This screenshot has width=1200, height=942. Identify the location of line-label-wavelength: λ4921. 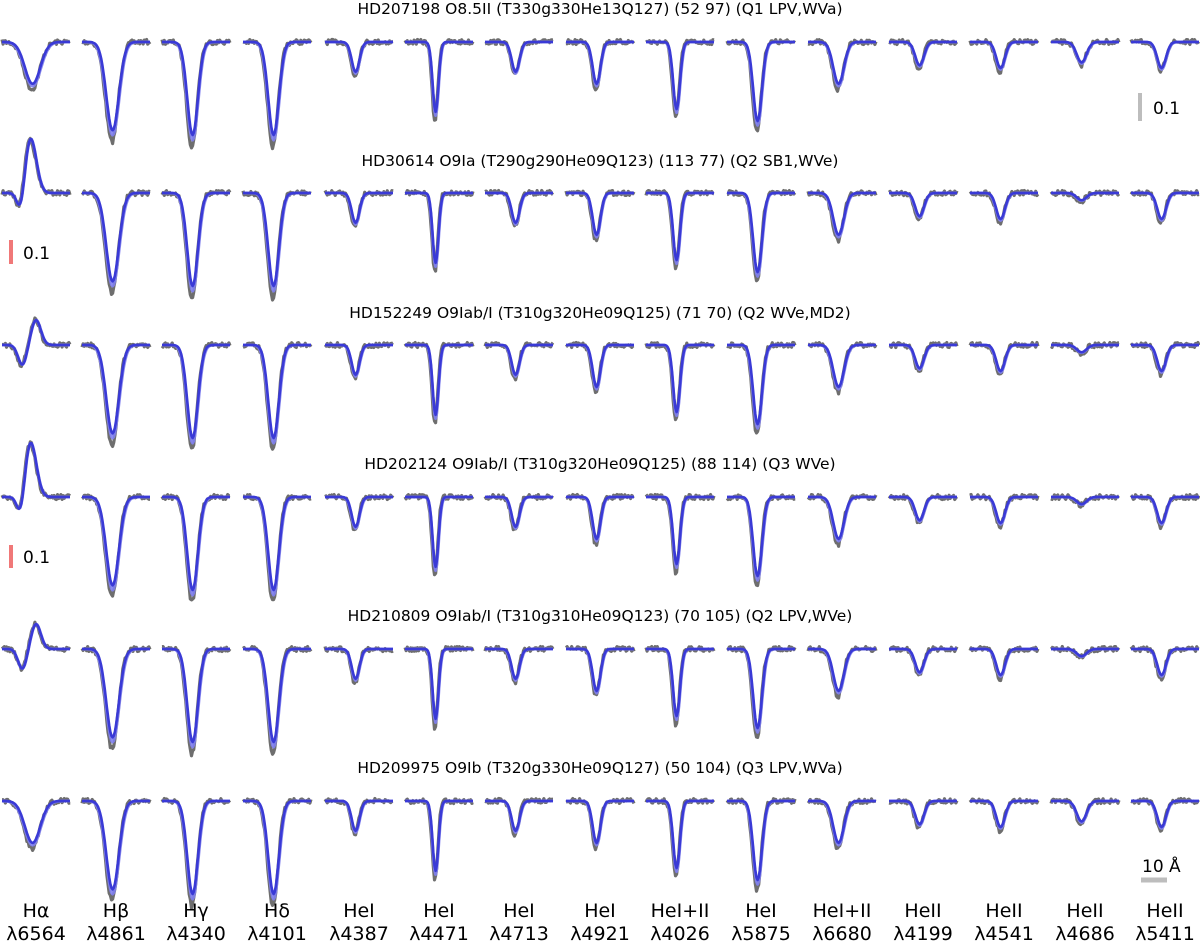
(600, 932).